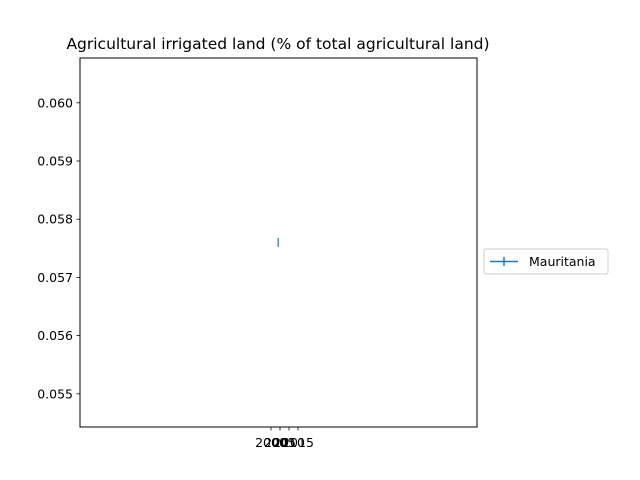  Describe the element at coordinates (289, 442) in the screenshot. I see `x-tick-label: 2010` at that location.